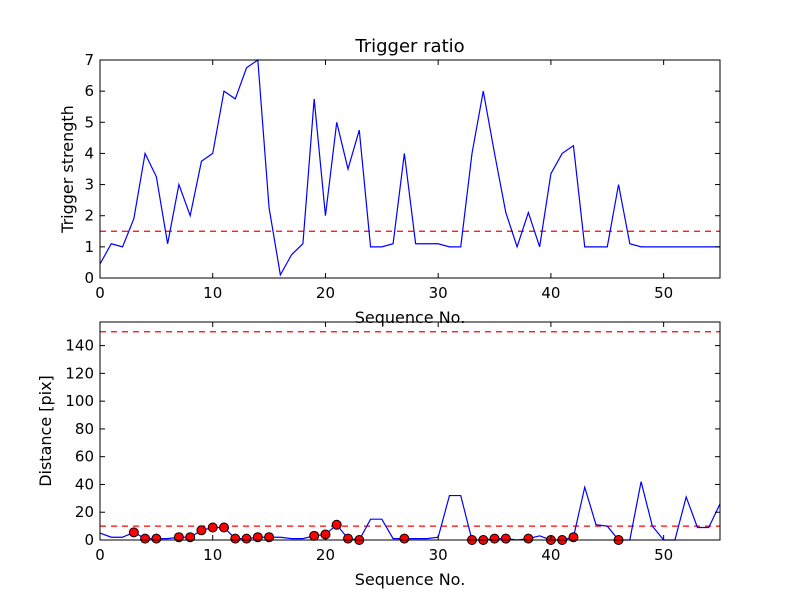 The width and height of the screenshot is (800, 600). Describe the element at coordinates (45, 431) in the screenshot. I see `y-axis-label: Distance [pix]` at that location.